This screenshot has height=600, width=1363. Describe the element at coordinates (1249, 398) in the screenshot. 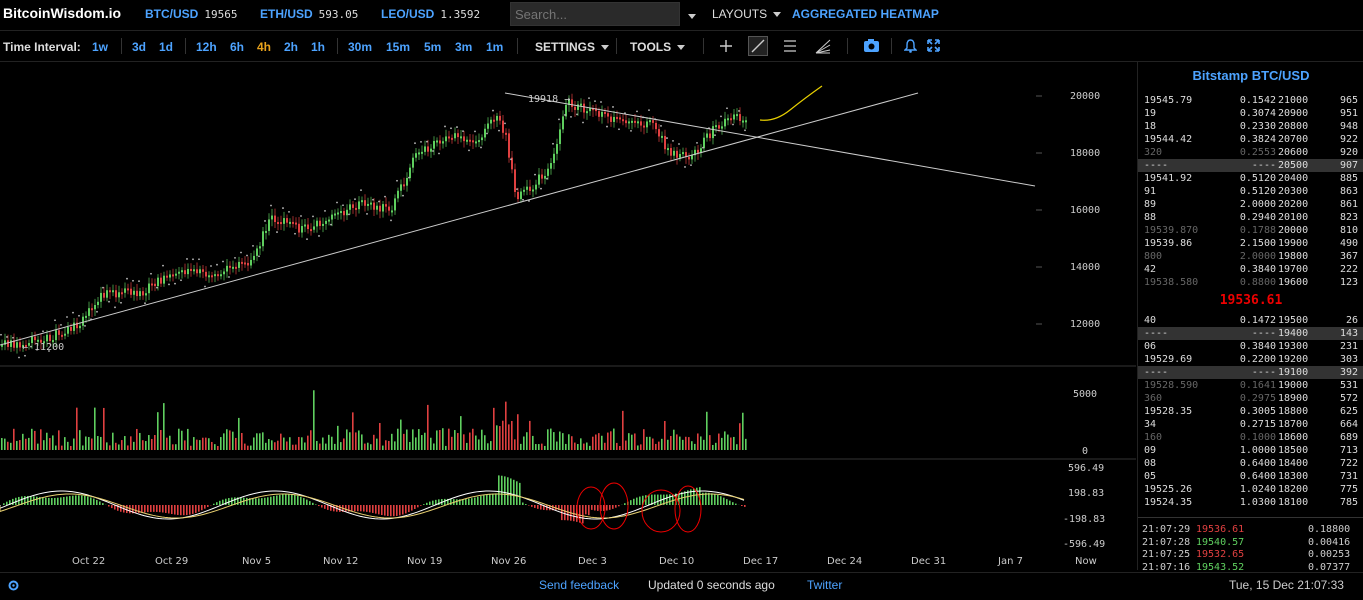

I see `order-amount: 0.2975` at that location.